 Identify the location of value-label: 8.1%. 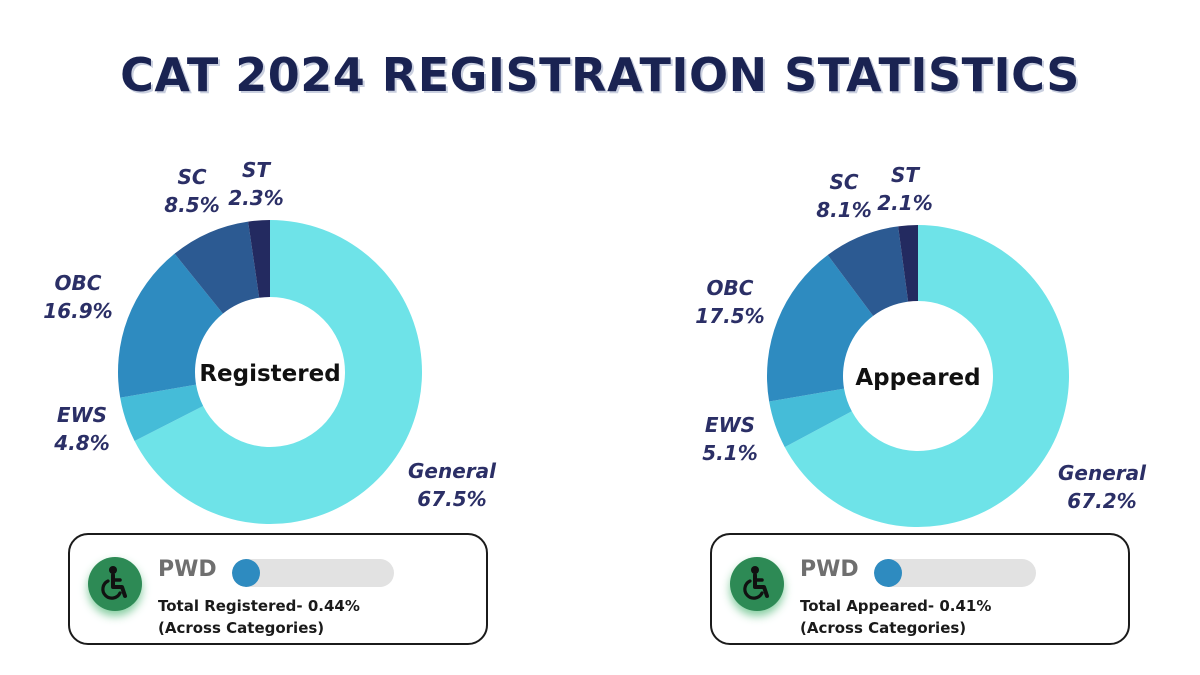
(843, 210).